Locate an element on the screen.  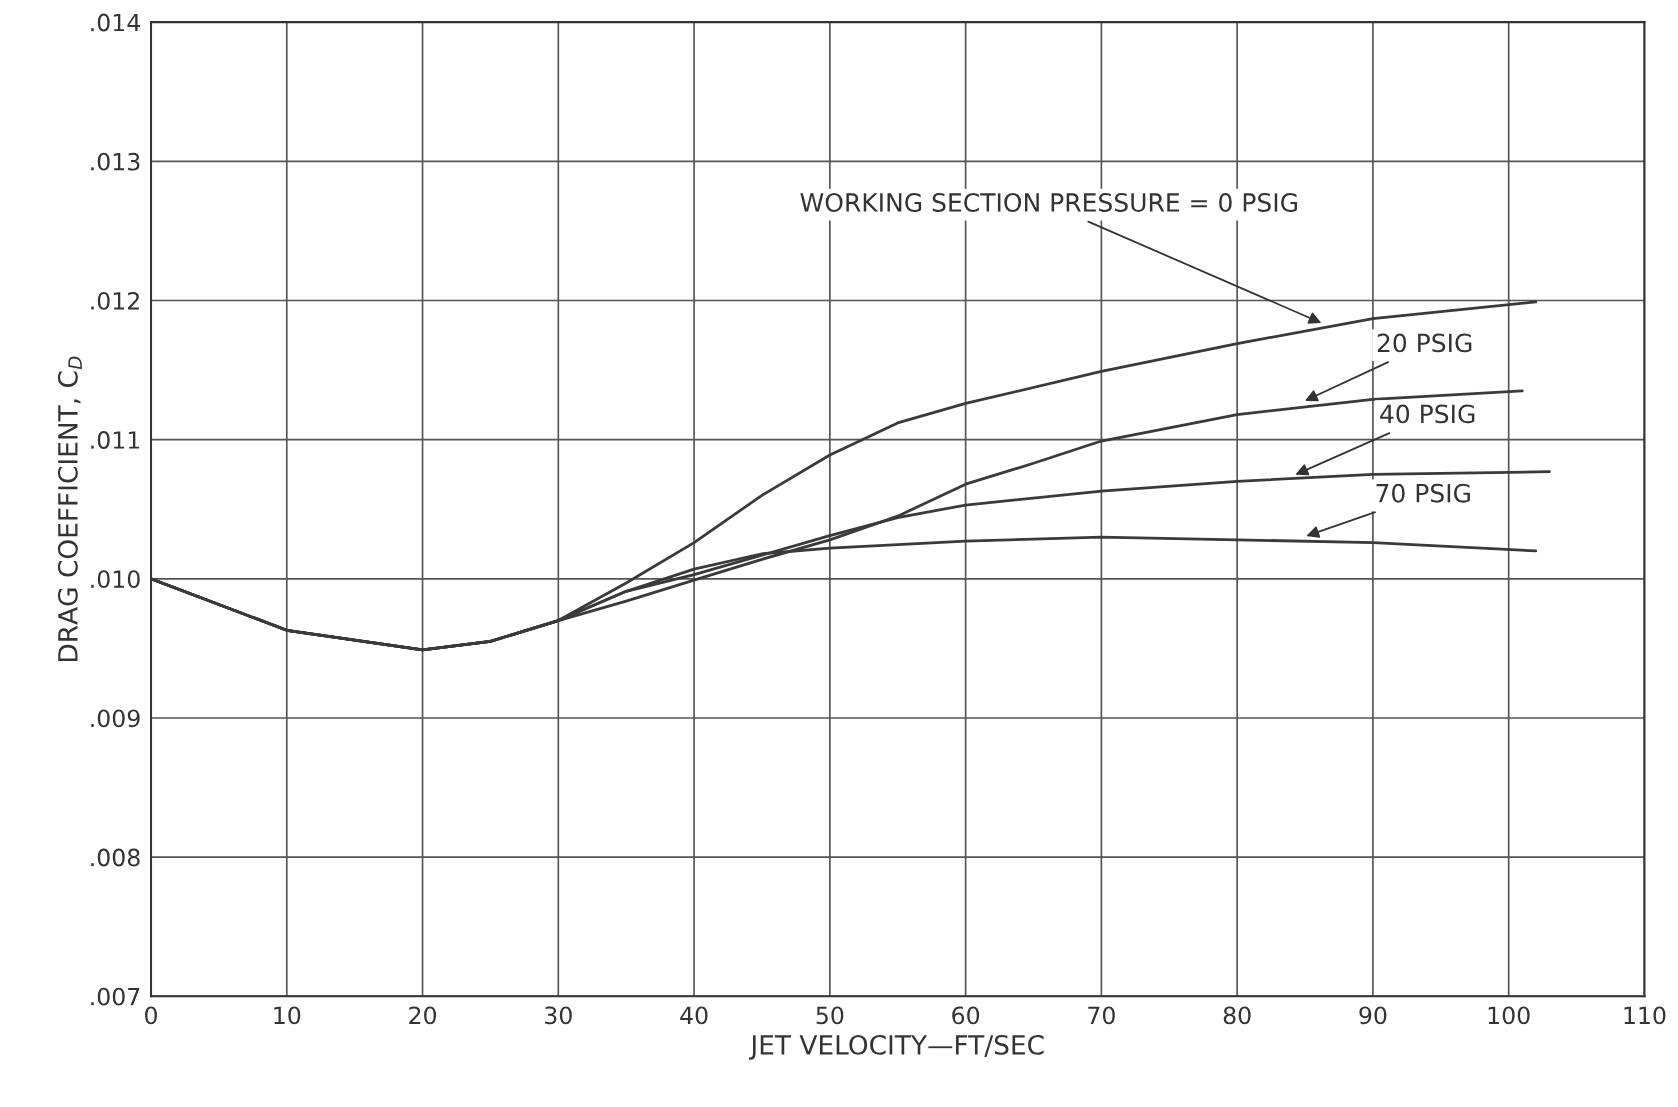
y-tick-label: .012 is located at coordinates (115, 300).